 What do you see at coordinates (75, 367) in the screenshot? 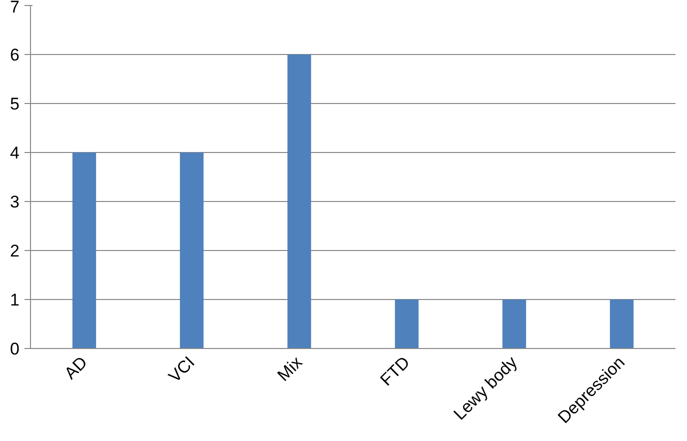
I see `x-tick-label: AD` at bounding box center [75, 367].